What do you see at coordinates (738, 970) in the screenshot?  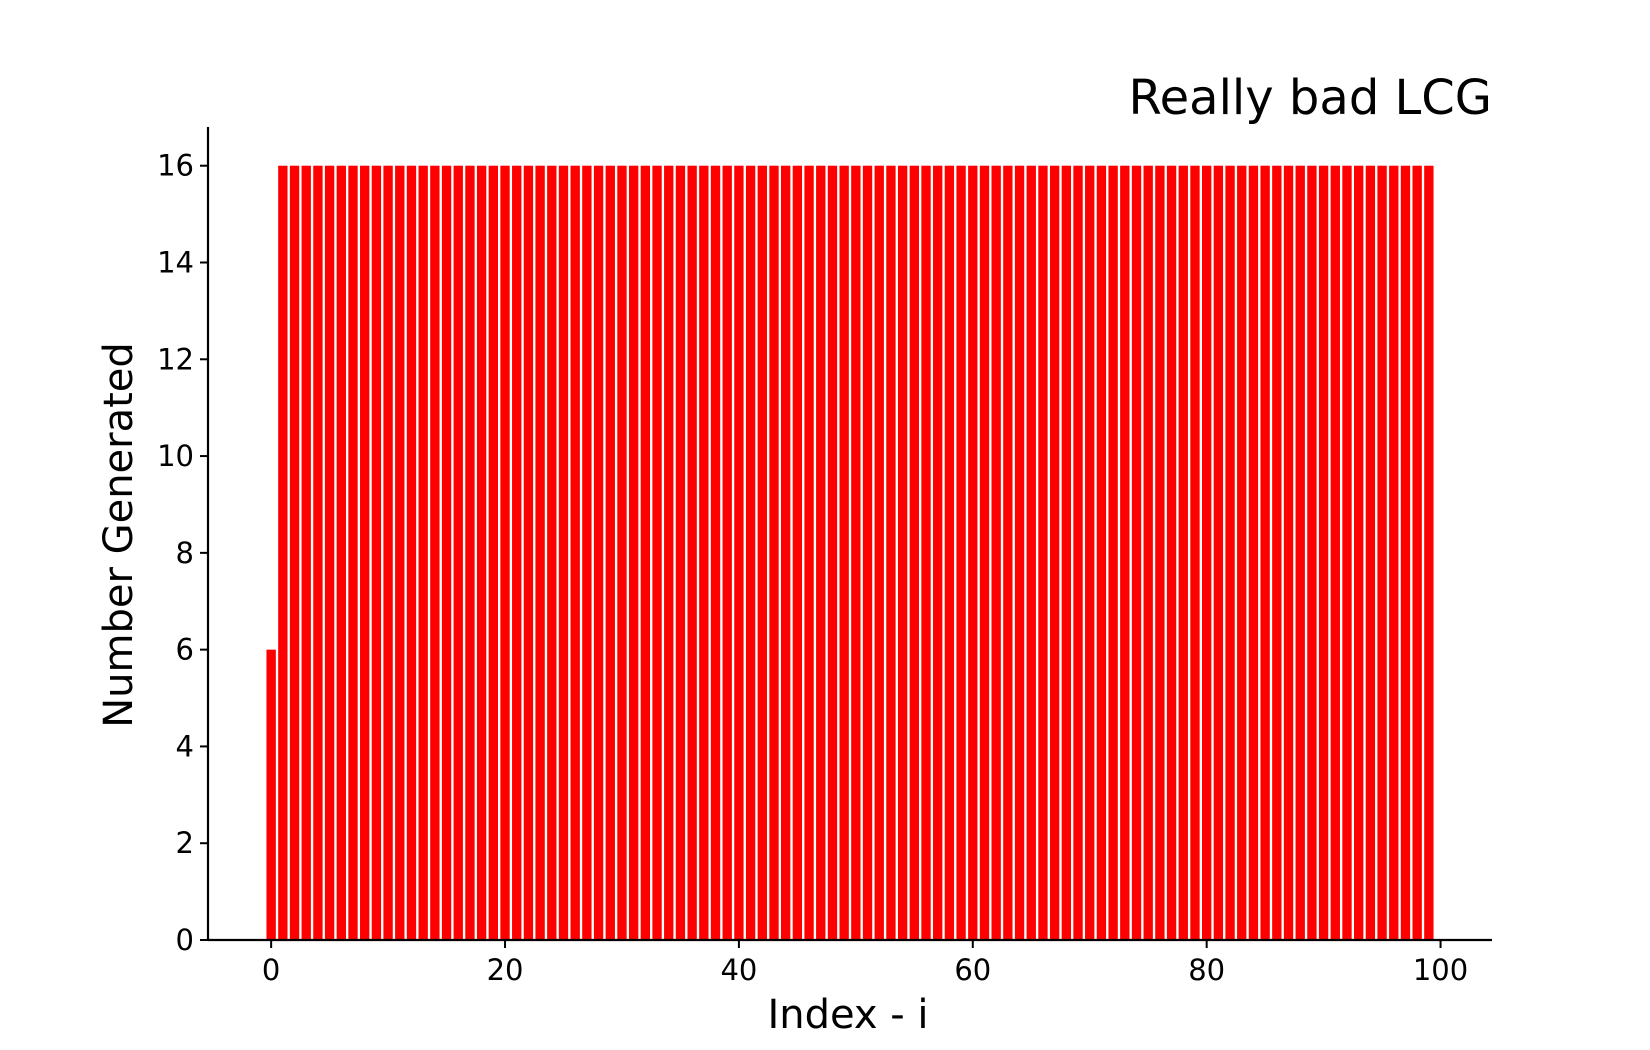 I see `x-tick-label: 40` at bounding box center [738, 970].